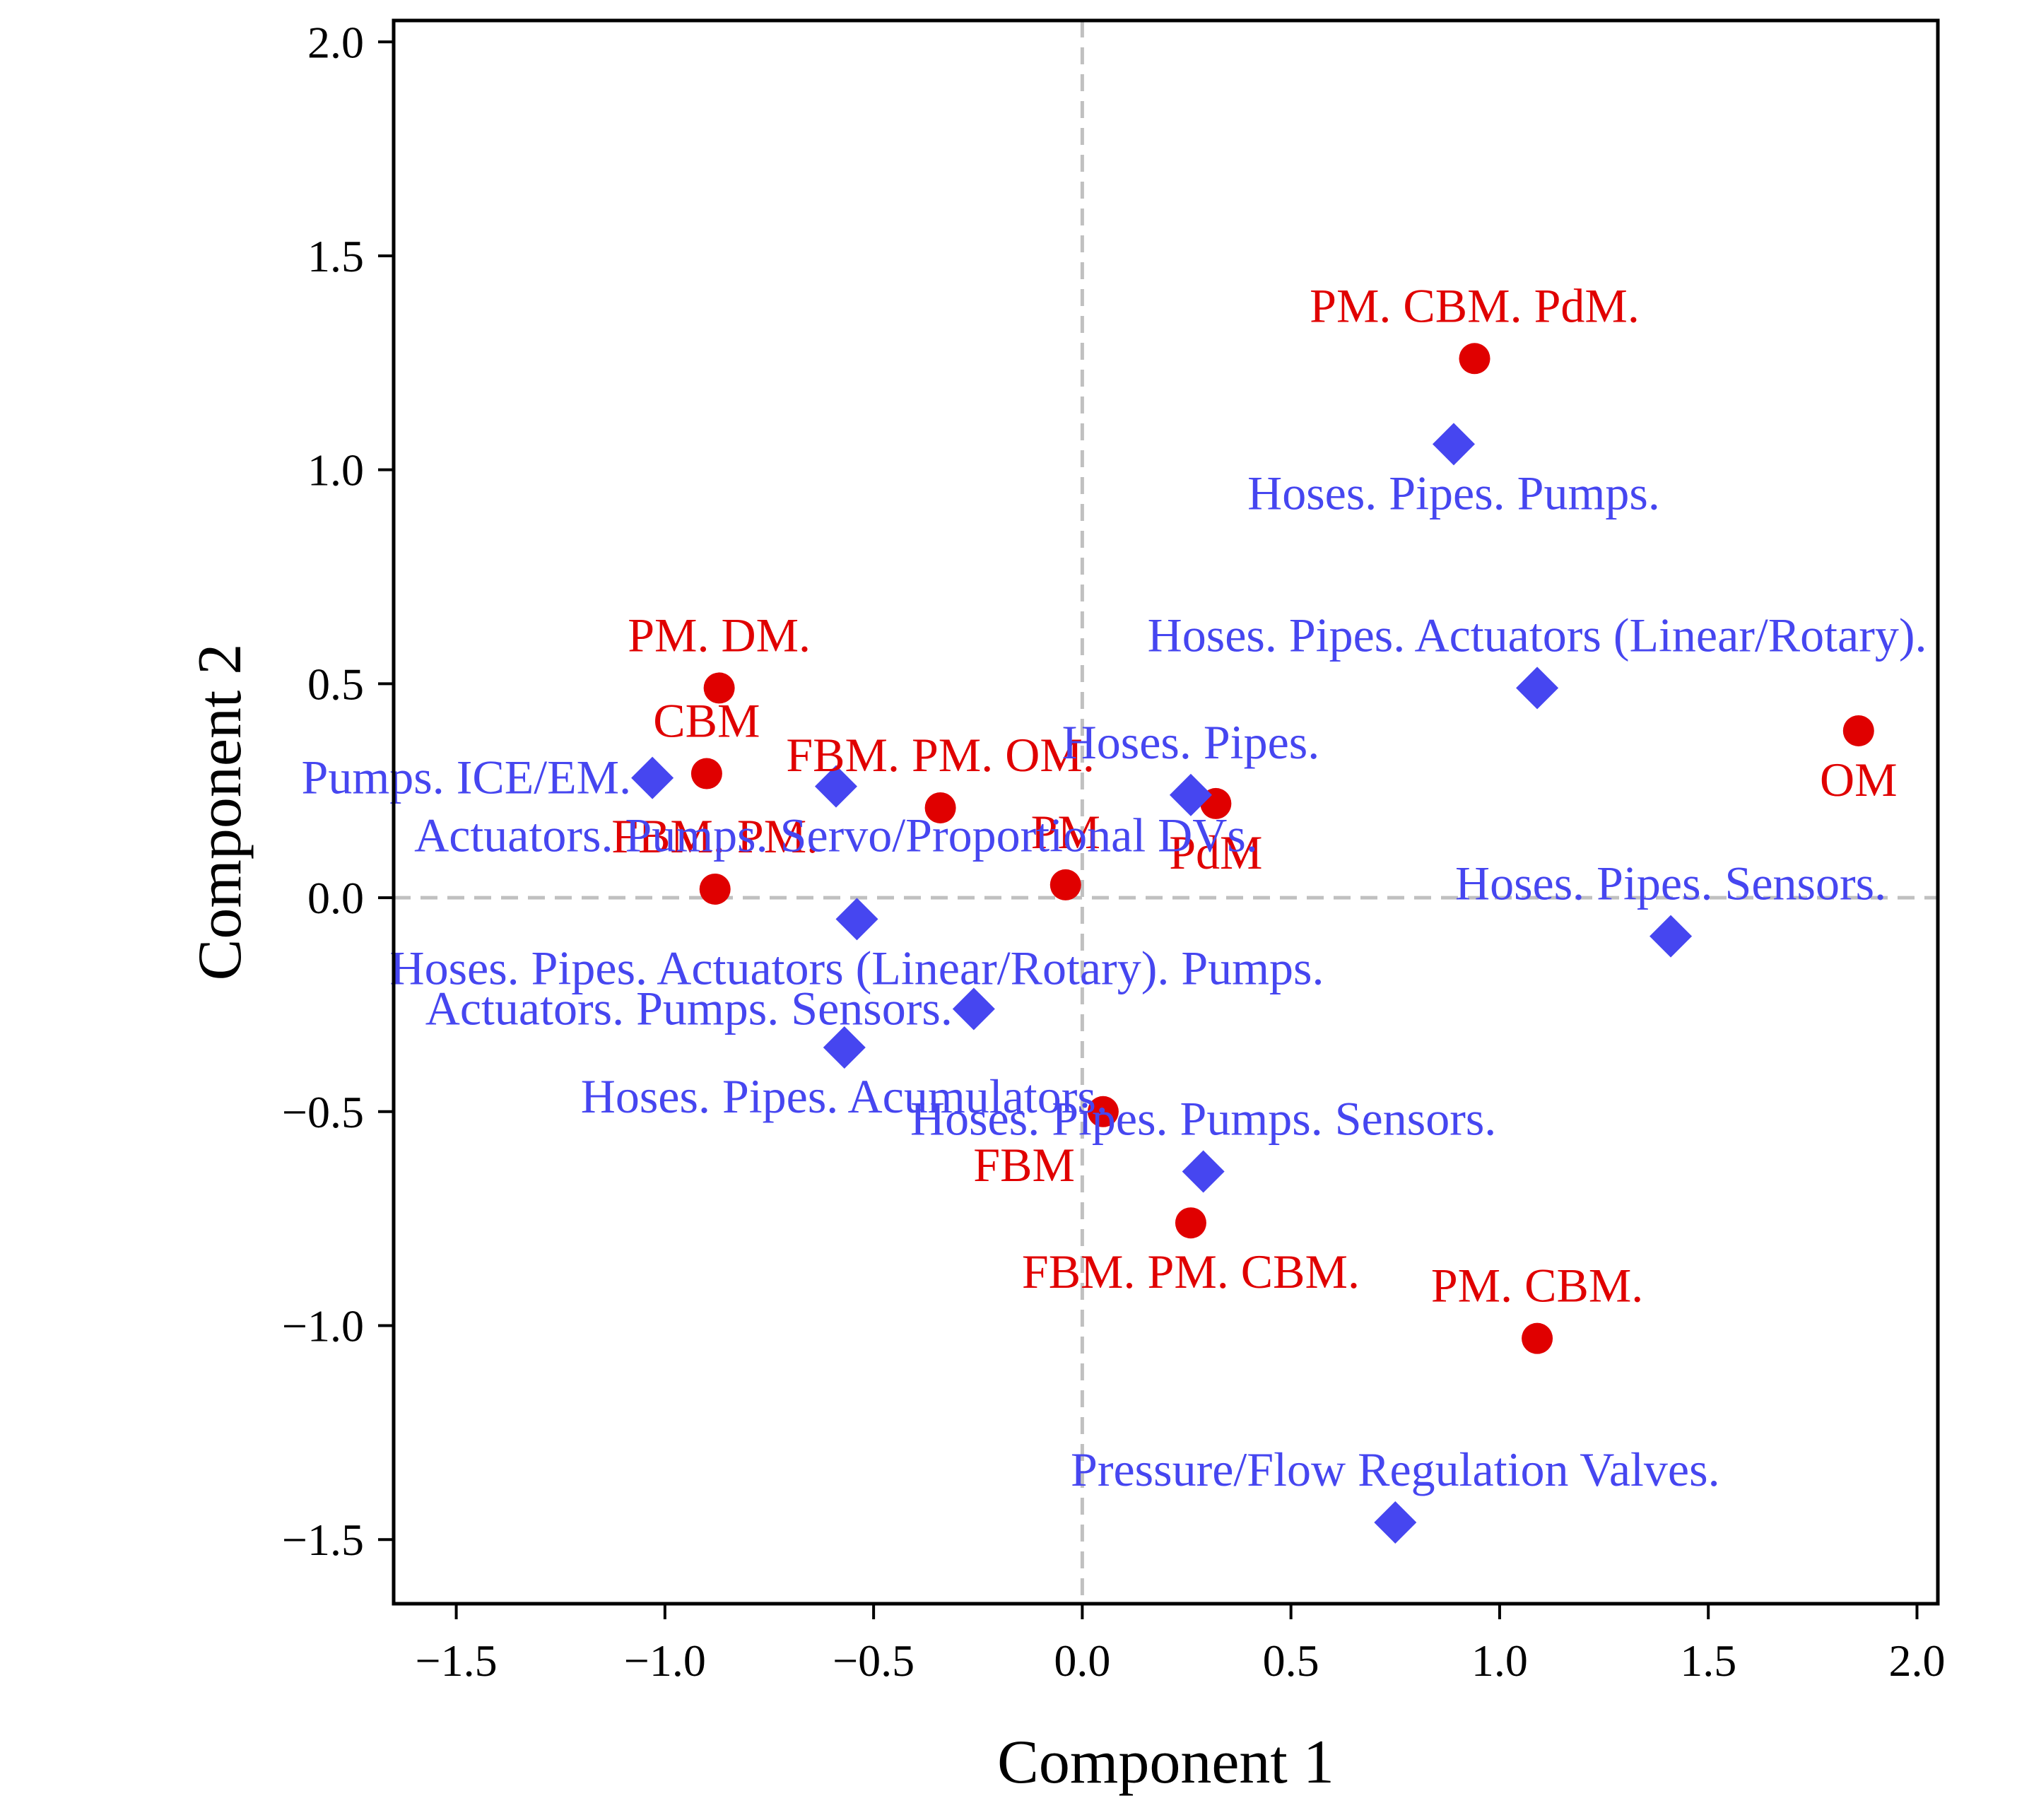 The width and height of the screenshot is (2017, 1820). I want to click on component-point-label: Hoses. Pipes. Acumulators., so click(844, 1096).